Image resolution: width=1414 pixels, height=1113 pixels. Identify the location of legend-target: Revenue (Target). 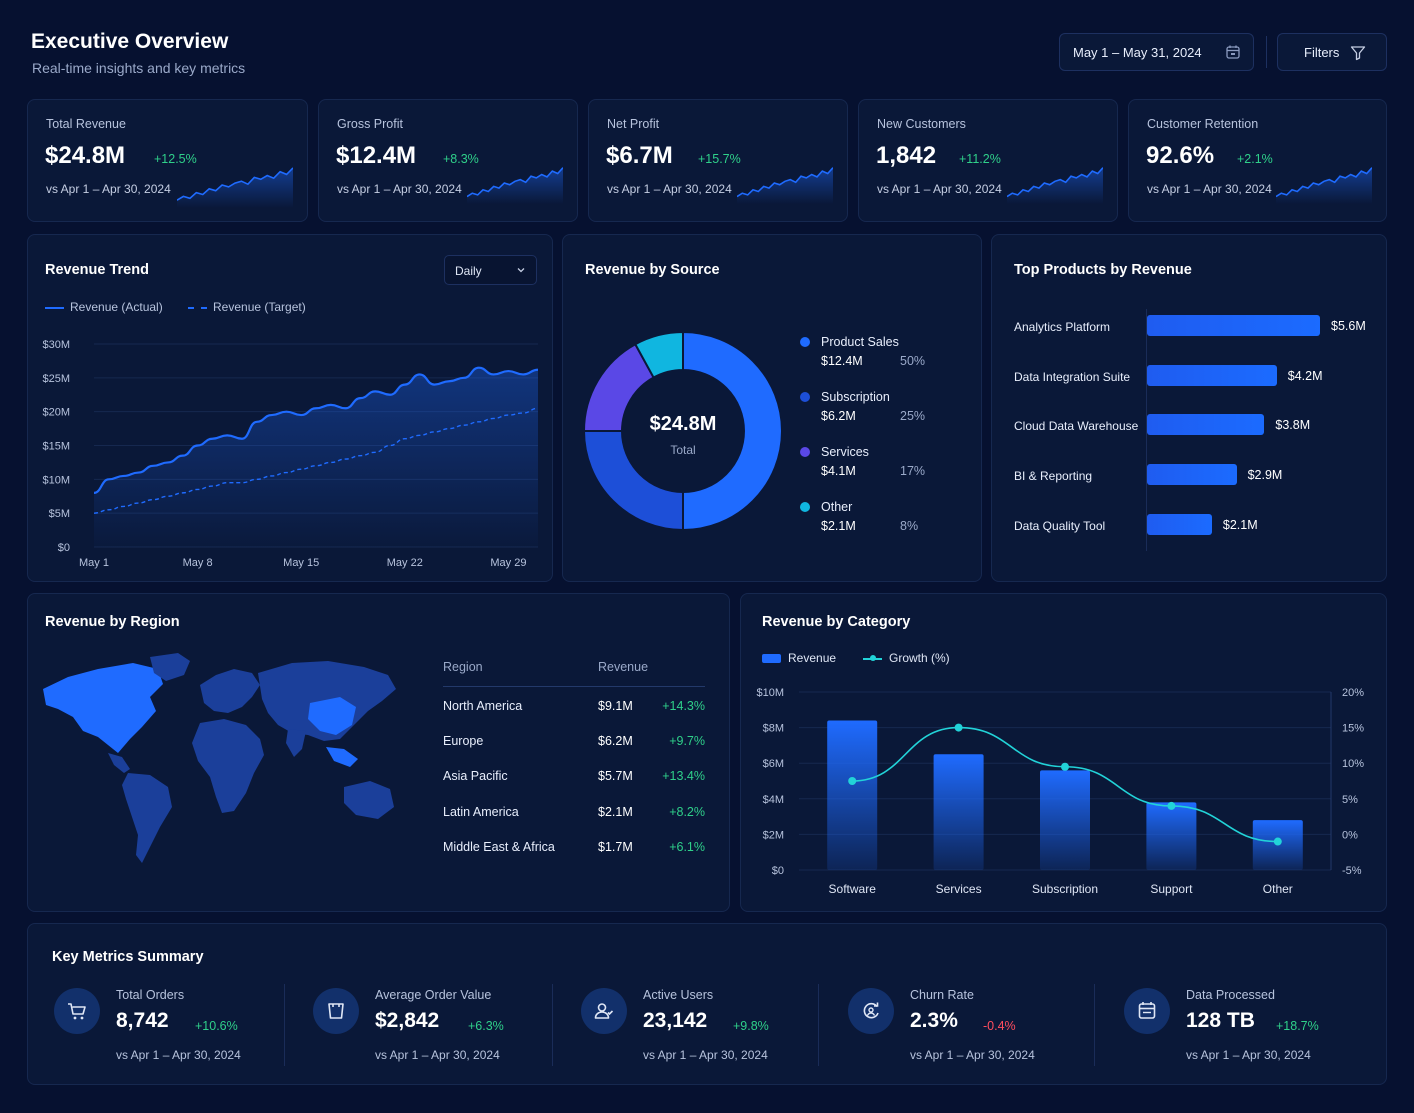
(247, 307).